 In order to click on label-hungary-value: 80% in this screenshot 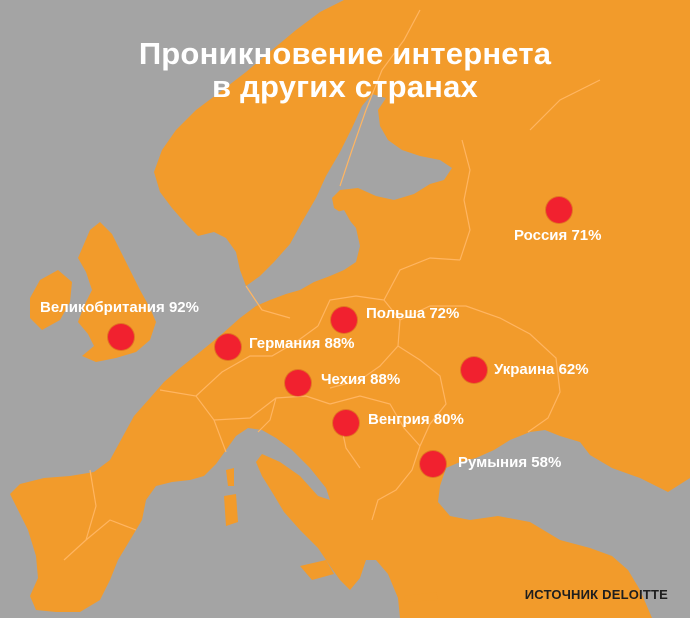, I will do `click(448, 419)`.